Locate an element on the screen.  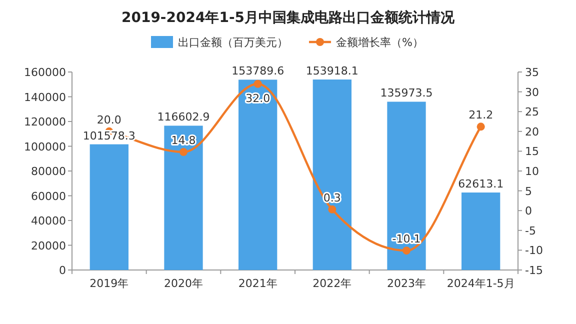
chart-title: 2019-2024年1-5月中国集成电路出口金额统计情况 is located at coordinates (288, 17).